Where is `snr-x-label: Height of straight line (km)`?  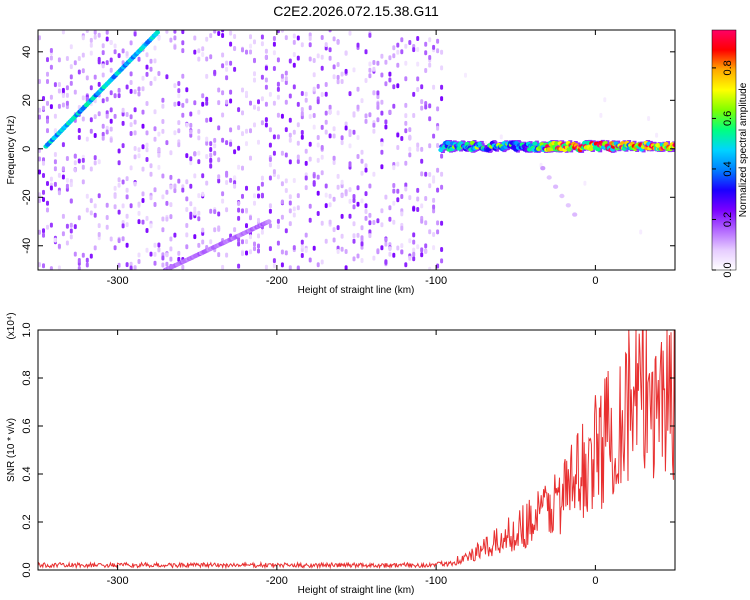
snr-x-label: Height of straight line (km) is located at coordinates (356, 590).